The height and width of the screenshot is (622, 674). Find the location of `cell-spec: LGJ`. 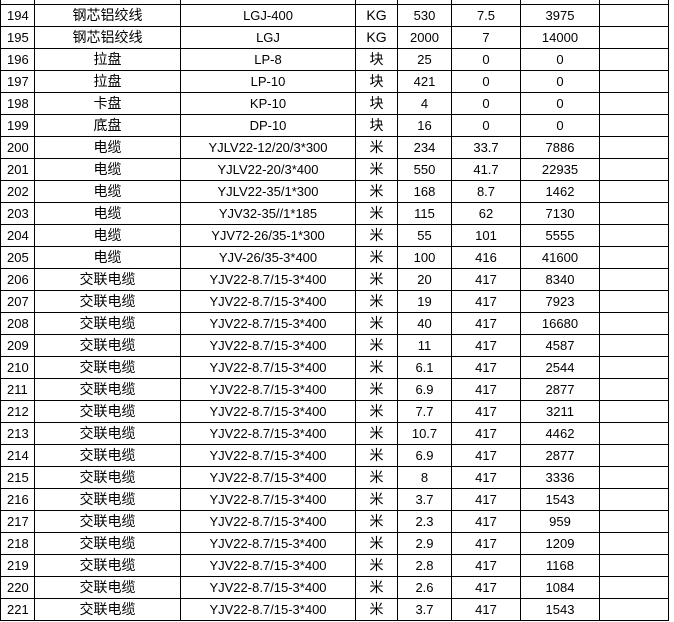

cell-spec: LGJ is located at coordinates (268, 37).